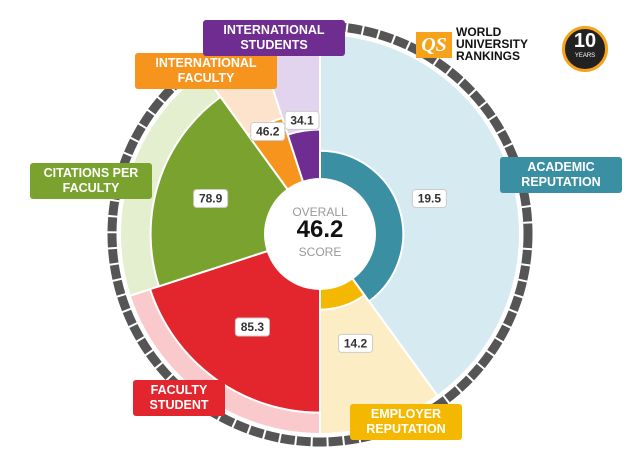 Image resolution: width=634 pixels, height=452 pixels. What do you see at coordinates (179, 398) in the screenshot?
I see `category-label: FACULTY STUDENT` at bounding box center [179, 398].